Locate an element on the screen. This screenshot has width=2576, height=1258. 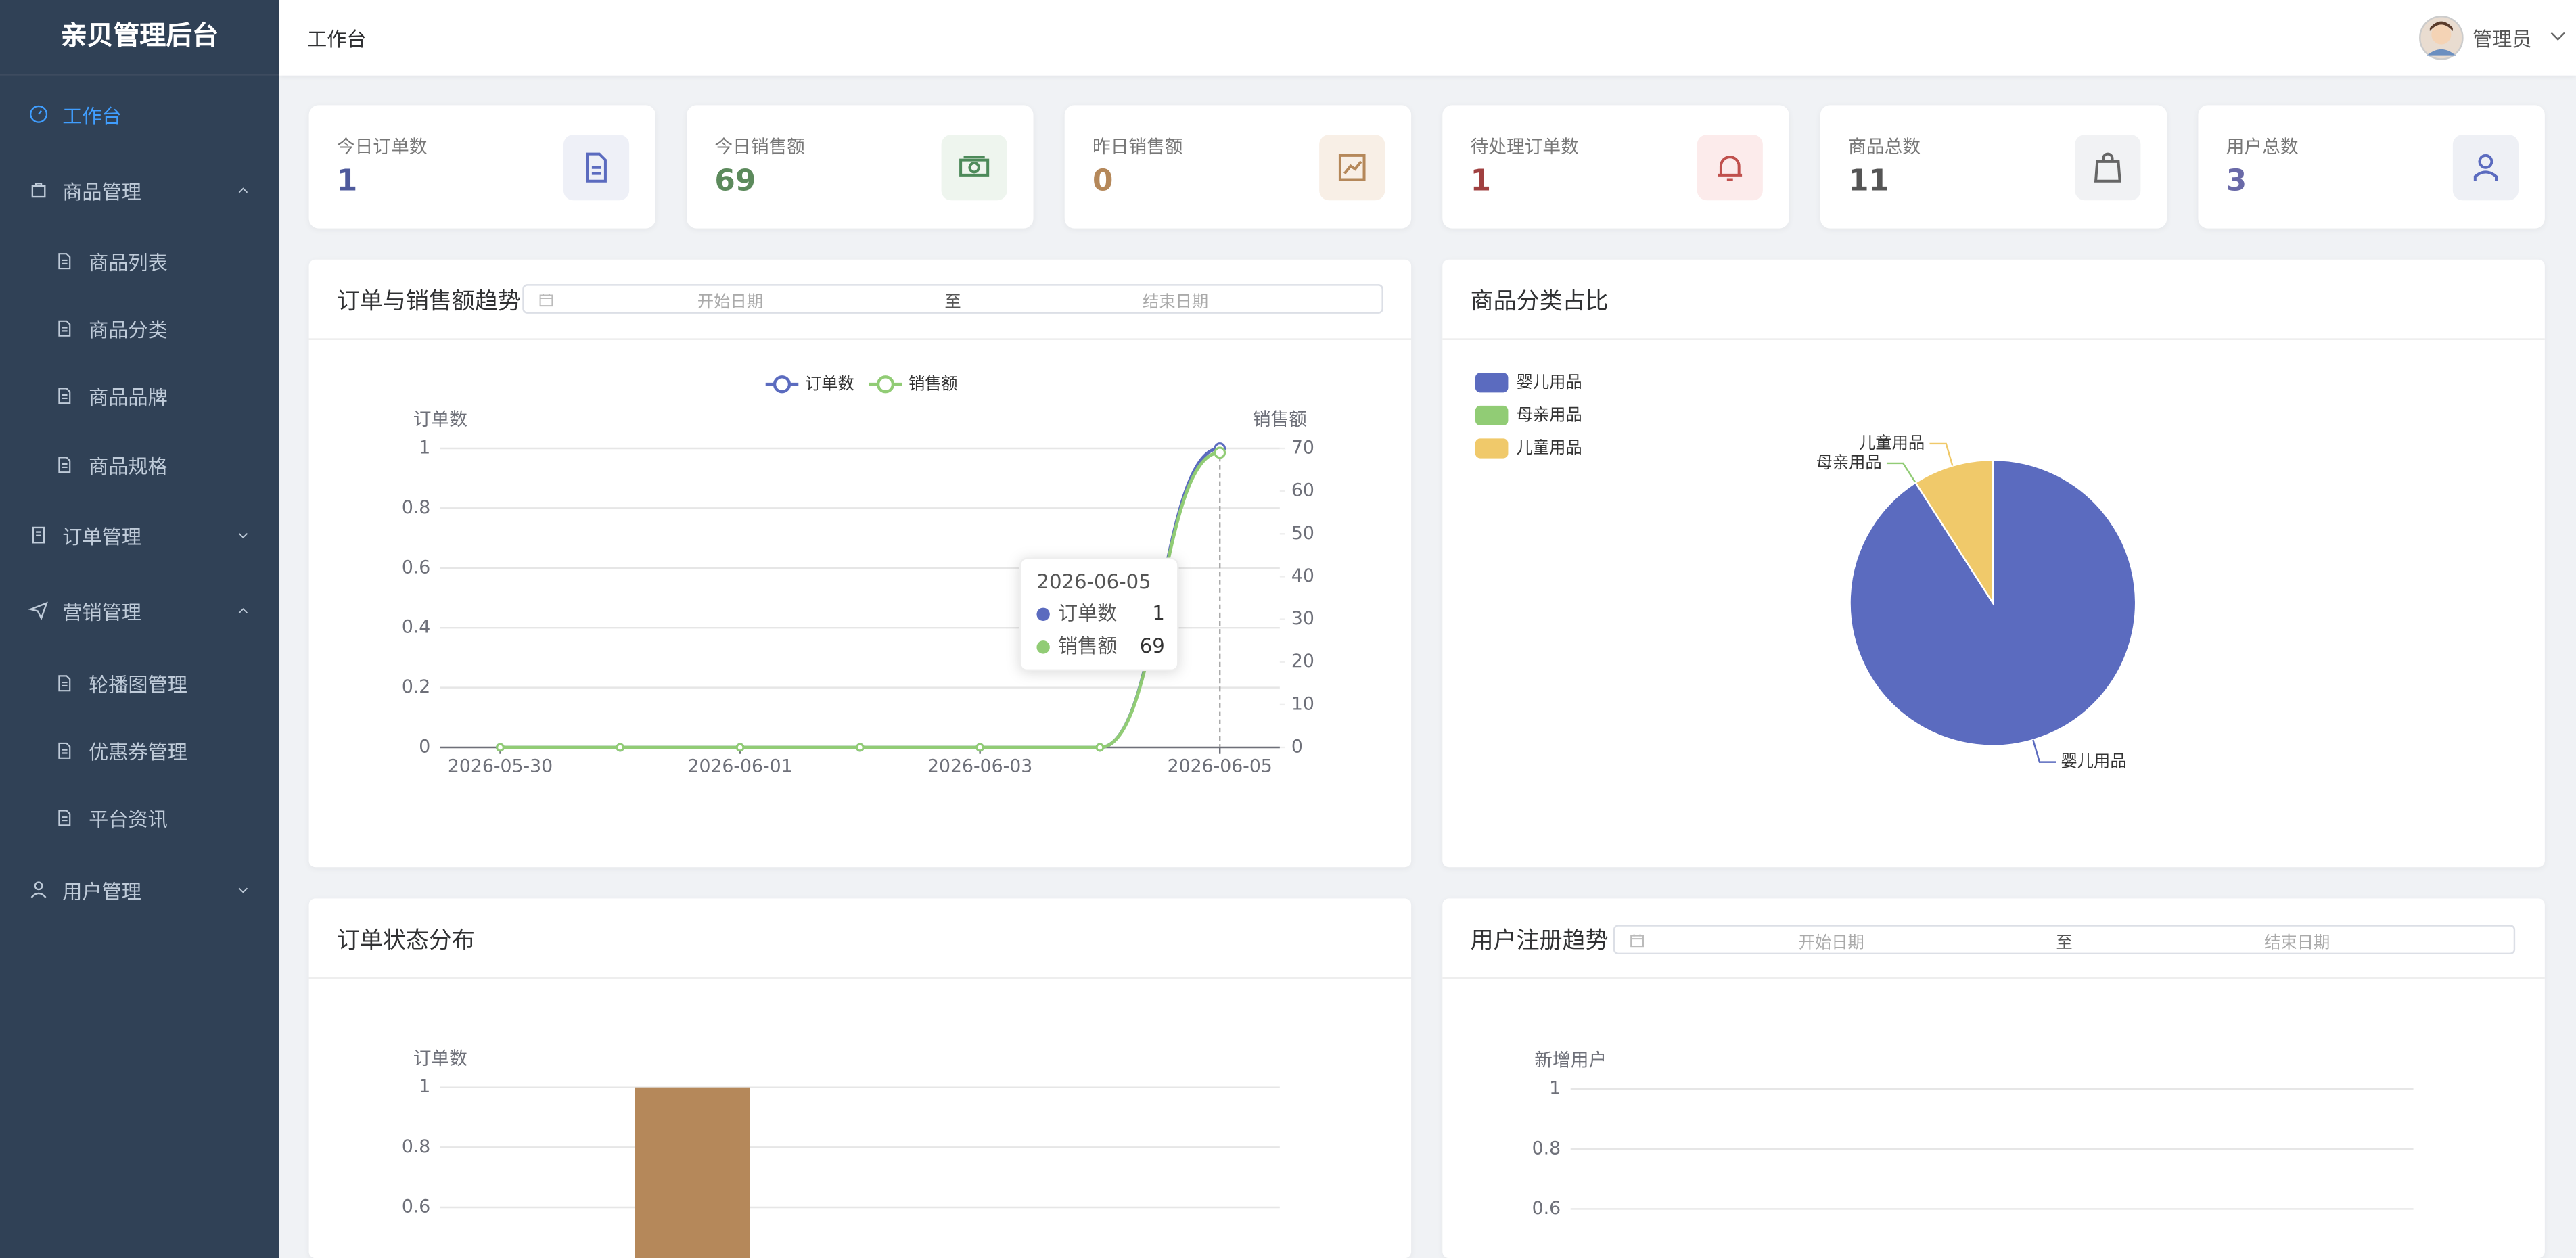
top-bar: 工作台 管理员 is located at coordinates (1427, 38).